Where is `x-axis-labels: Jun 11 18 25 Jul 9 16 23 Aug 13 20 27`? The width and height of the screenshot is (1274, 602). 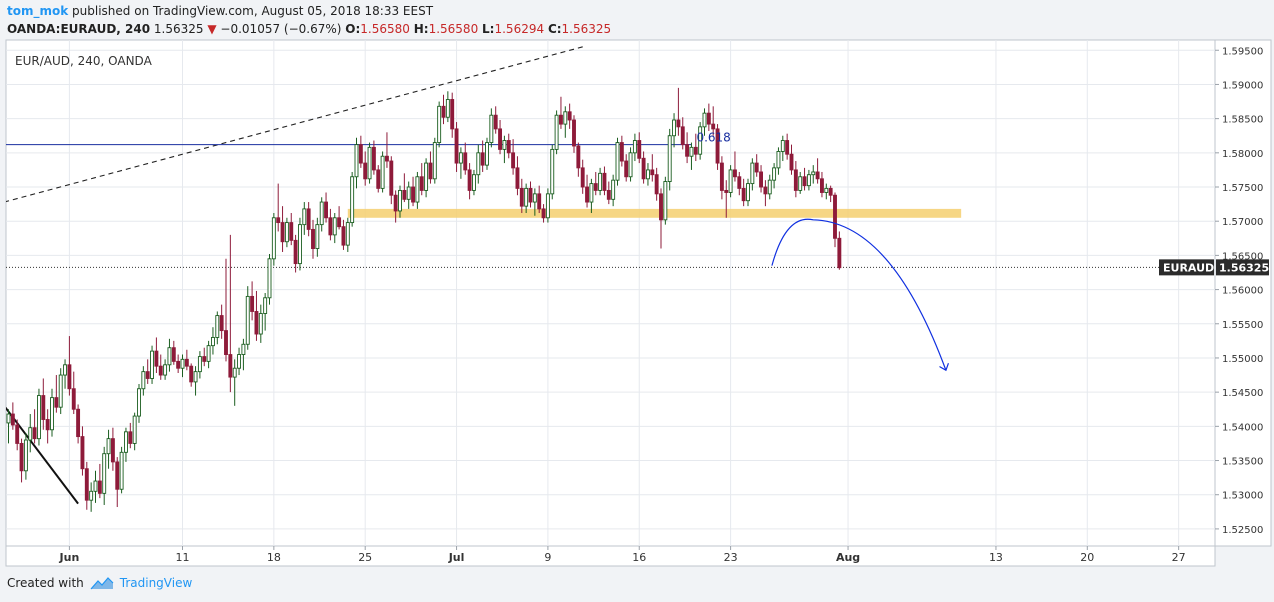
x-axis-labels: Jun 11 18 25 Jul 9 16 23 Aug 13 20 27 is located at coordinates (622, 555).